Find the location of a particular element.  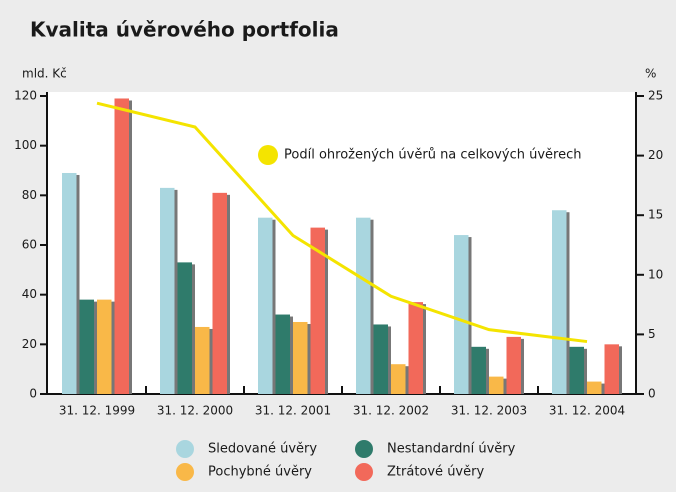

x-tick-label: 31. 12. 2001 is located at coordinates (293, 411).